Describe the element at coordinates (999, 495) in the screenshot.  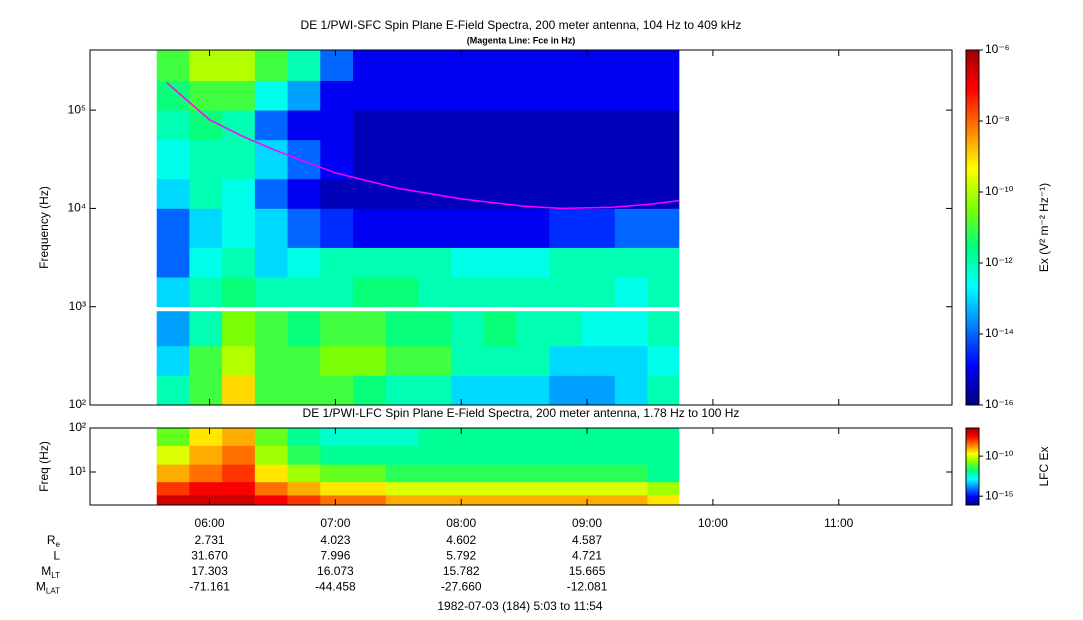
I see `colorbar-tick-label: 10⁻¹⁵` at that location.